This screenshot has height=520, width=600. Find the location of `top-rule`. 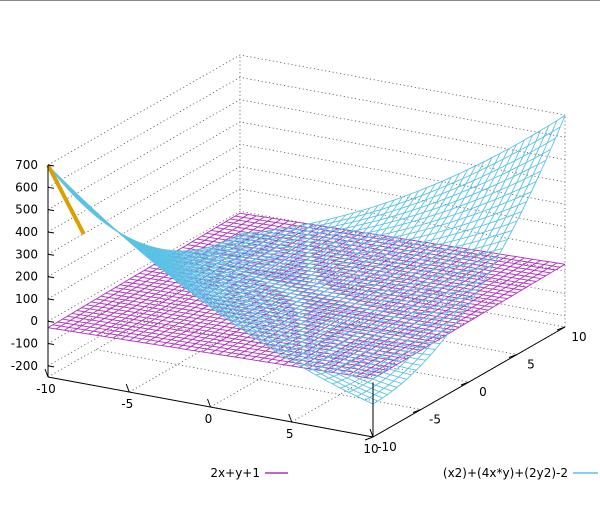

top-rule is located at coordinates (300, 0).